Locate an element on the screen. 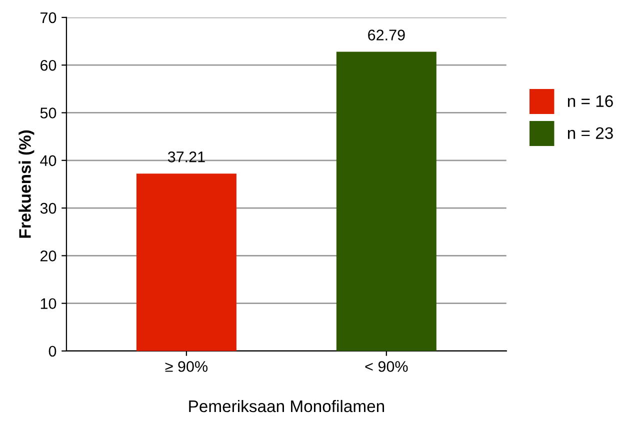  legend-label: n = 16 is located at coordinates (590, 101).